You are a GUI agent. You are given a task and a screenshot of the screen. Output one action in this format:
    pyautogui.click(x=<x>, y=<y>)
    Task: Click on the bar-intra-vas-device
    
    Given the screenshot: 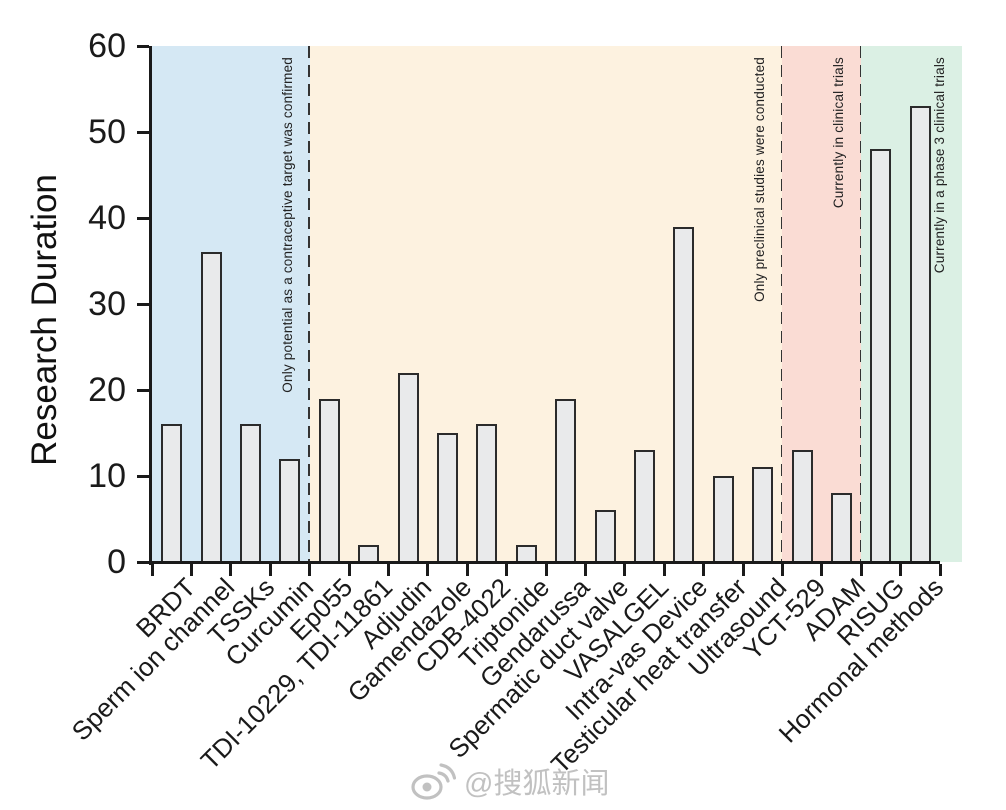 What is the action you would take?
    pyautogui.click(x=684, y=394)
    